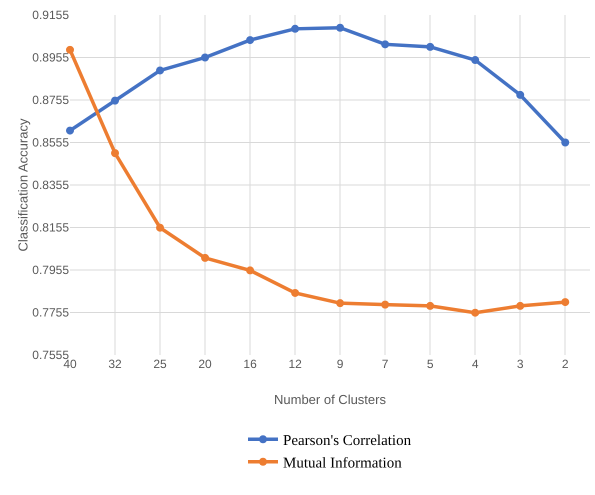 This screenshot has width=595, height=495. What do you see at coordinates (330, 399) in the screenshot?
I see `x-axis-title: Number of Clusters` at bounding box center [330, 399].